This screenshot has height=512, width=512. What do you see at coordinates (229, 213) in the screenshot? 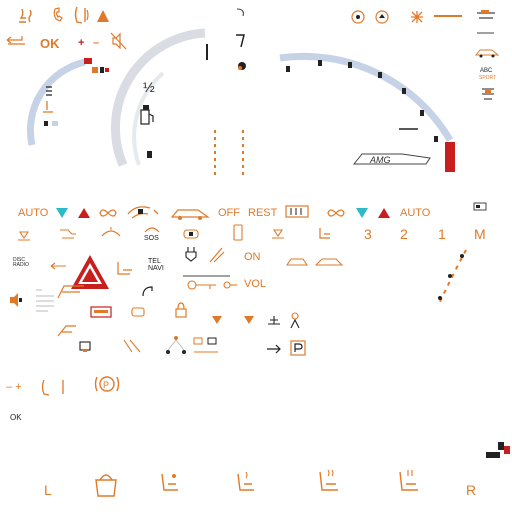
I see `off-label: OFF` at bounding box center [229, 213].